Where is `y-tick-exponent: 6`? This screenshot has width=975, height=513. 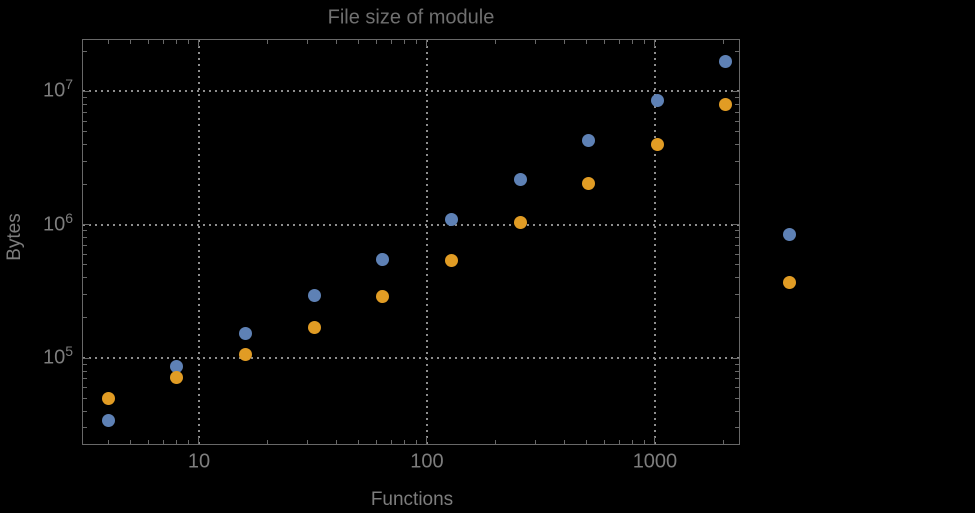 y-tick-exponent: 6 is located at coordinates (69, 217).